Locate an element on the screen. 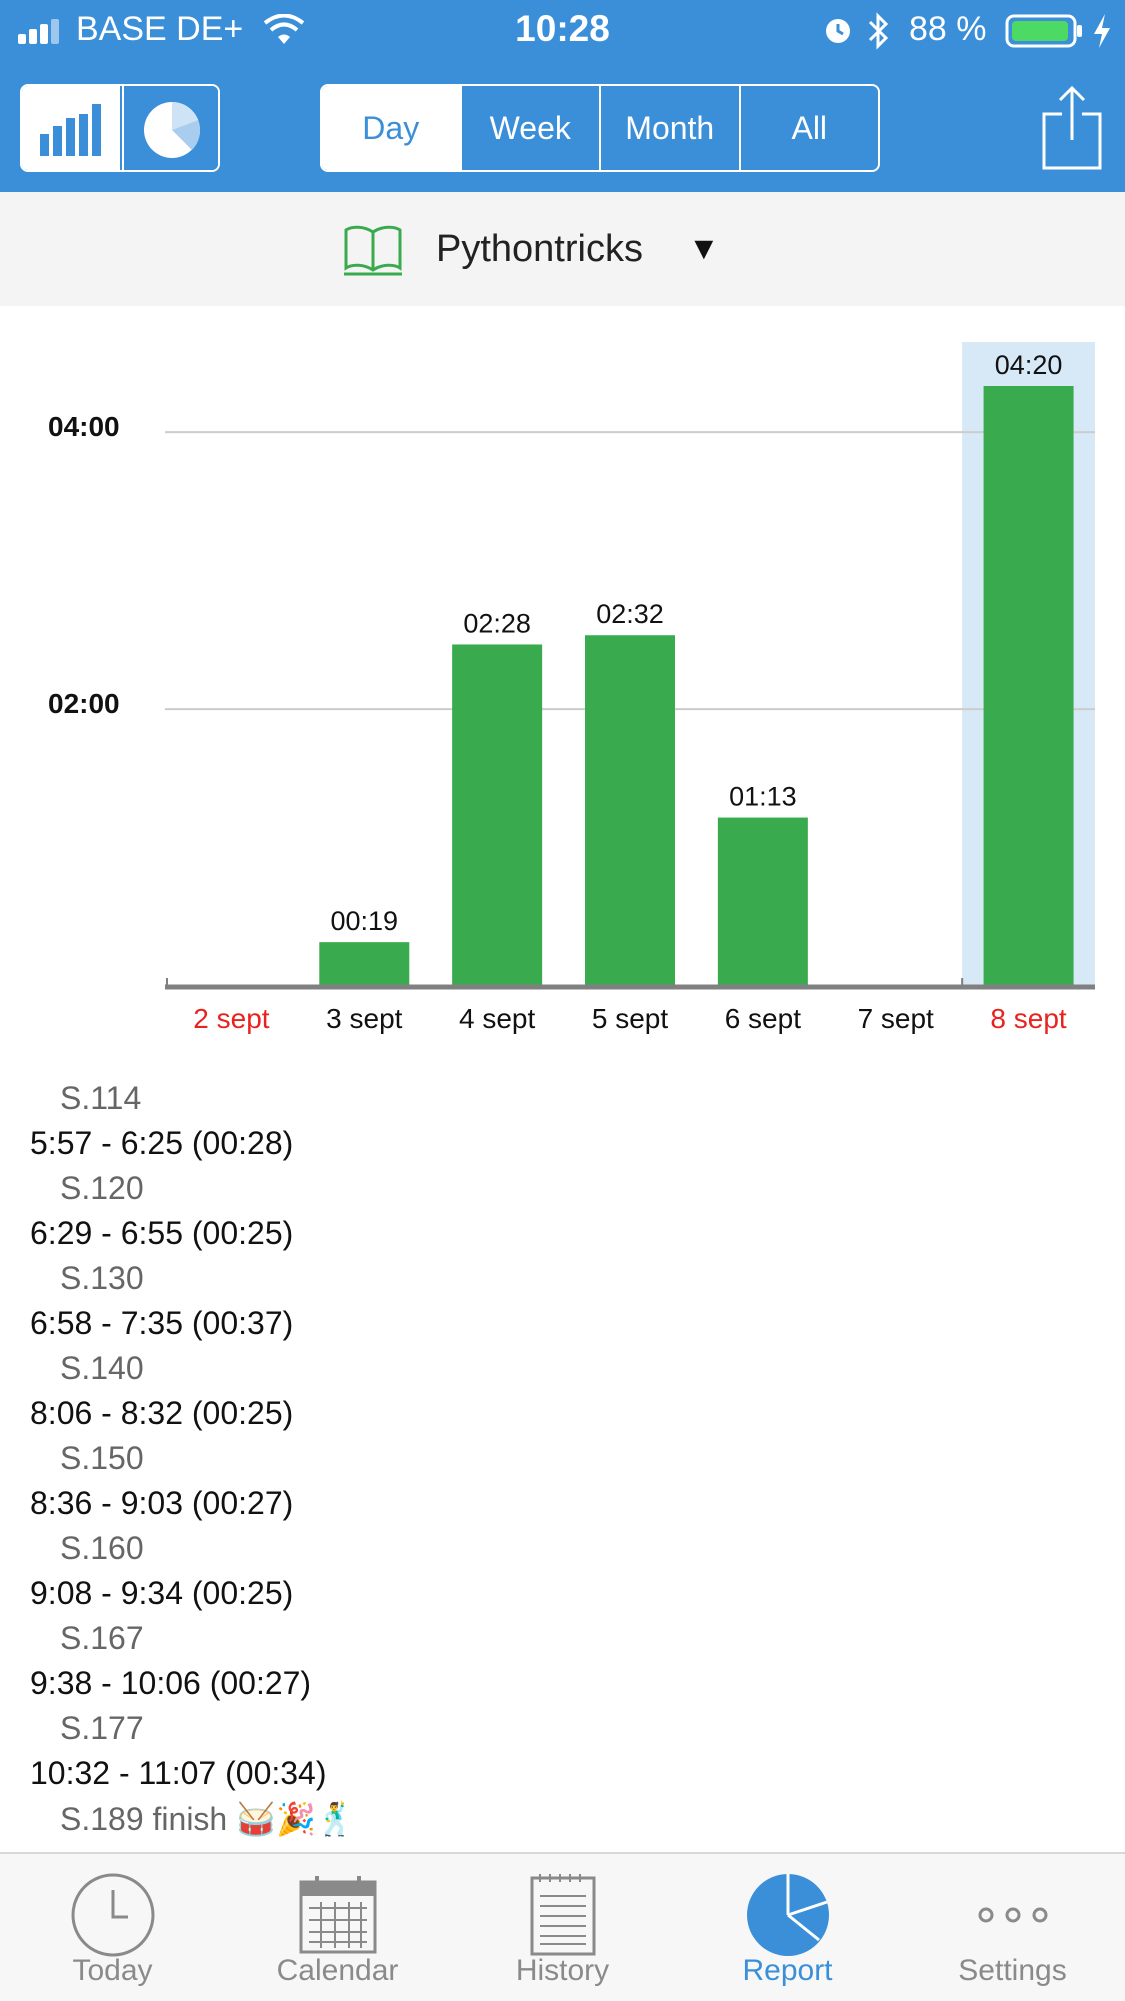  x-category-label: 2 sept is located at coordinates (231, 1018).